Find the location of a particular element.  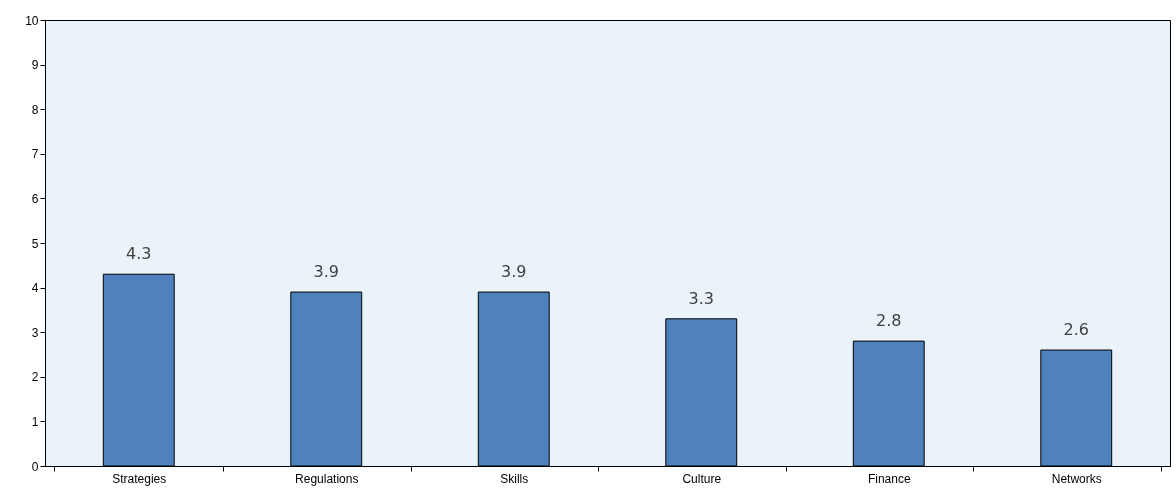

y-tick-label: 2 is located at coordinates (35, 377).